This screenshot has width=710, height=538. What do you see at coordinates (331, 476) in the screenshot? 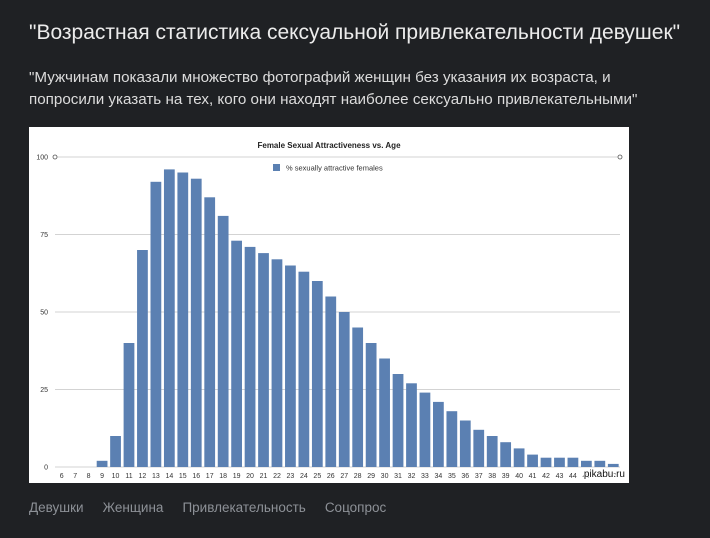
I see `x-tick-label: 26` at bounding box center [331, 476].